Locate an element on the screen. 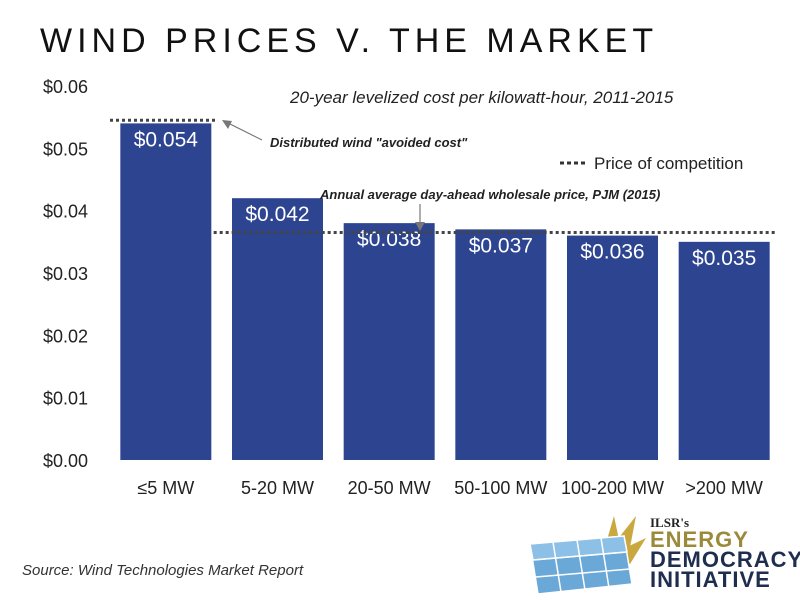 The image size is (800, 600). annotation-arrow is located at coordinates (244, 131).